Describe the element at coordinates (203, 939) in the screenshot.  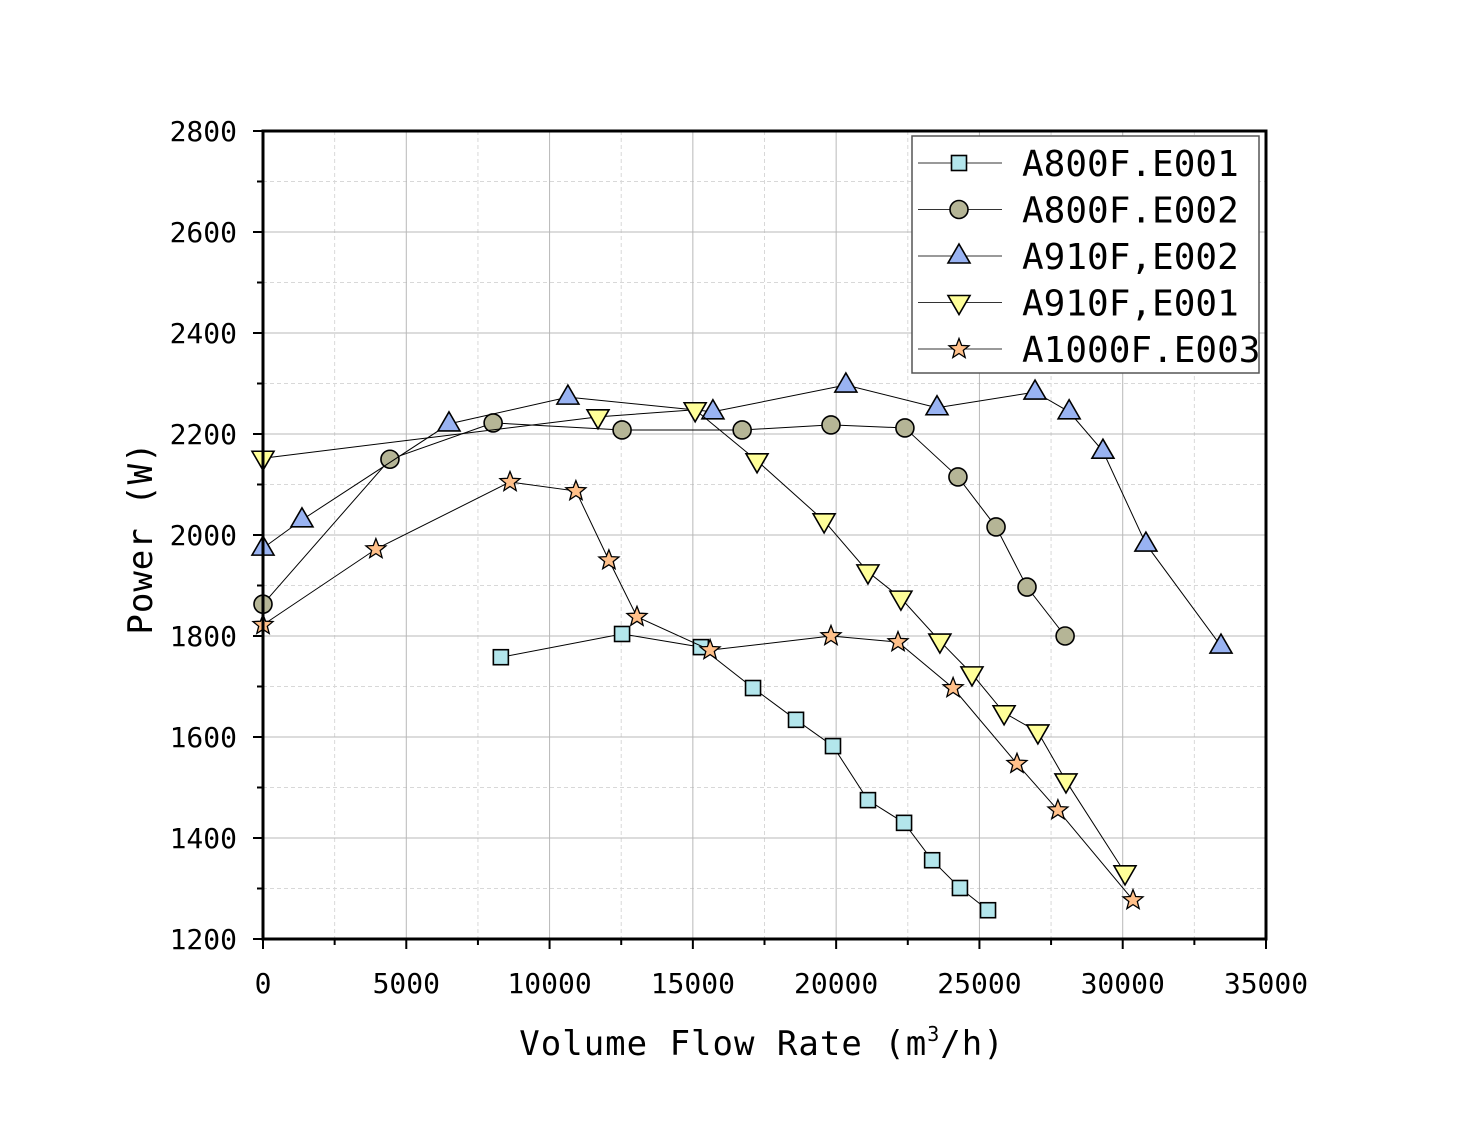
I see `y-tick-label: 1200` at that location.